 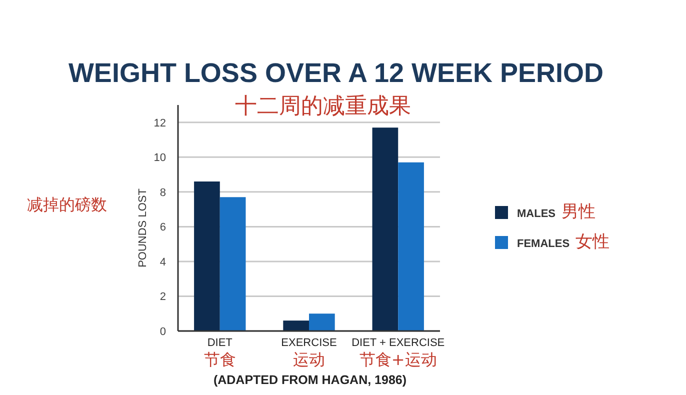 I want to click on y-tick-label: 6, so click(x=163, y=228).